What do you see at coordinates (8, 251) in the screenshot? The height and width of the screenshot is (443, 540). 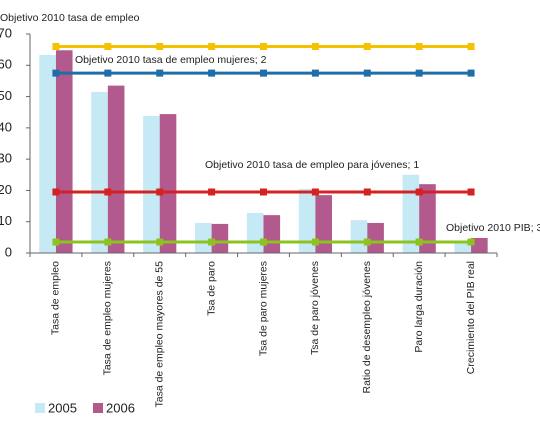 I see `y-tick-label: 0` at bounding box center [8, 251].